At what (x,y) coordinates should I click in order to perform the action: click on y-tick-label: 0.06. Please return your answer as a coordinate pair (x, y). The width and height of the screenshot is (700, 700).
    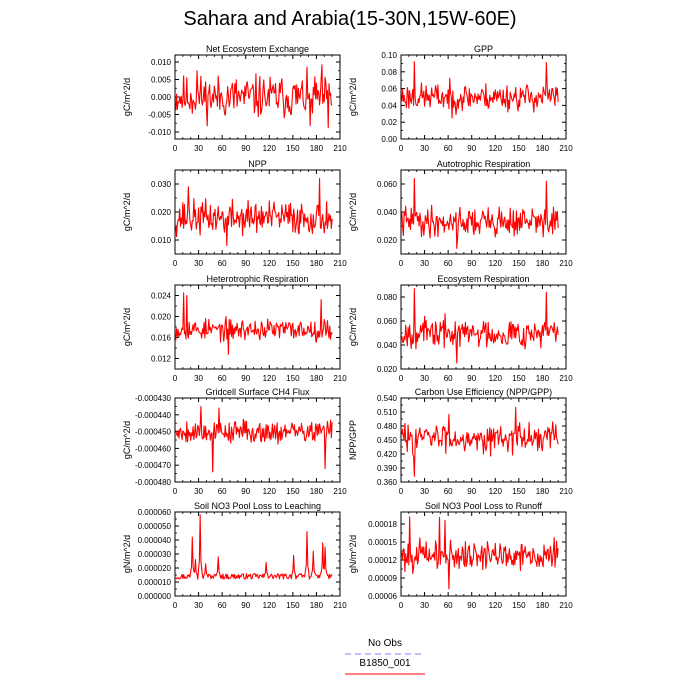
    Looking at the image, I should click on (389, 89).